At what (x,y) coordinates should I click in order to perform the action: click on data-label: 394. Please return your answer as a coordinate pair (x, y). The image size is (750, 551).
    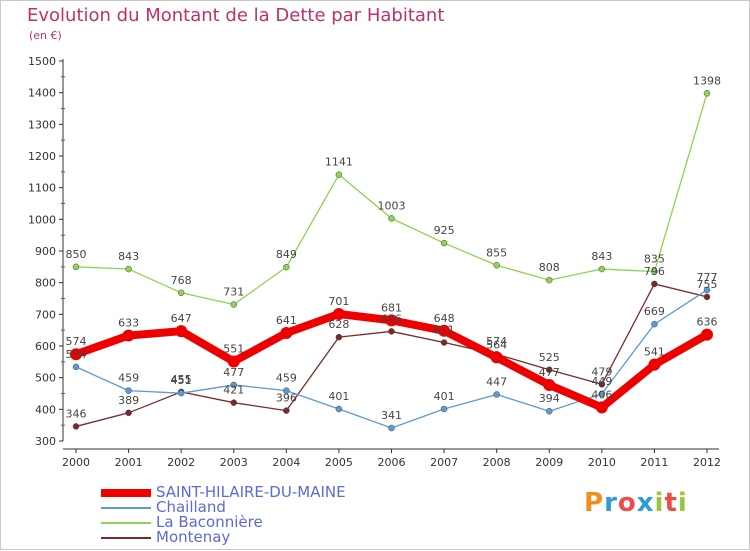
    Looking at the image, I should click on (549, 398).